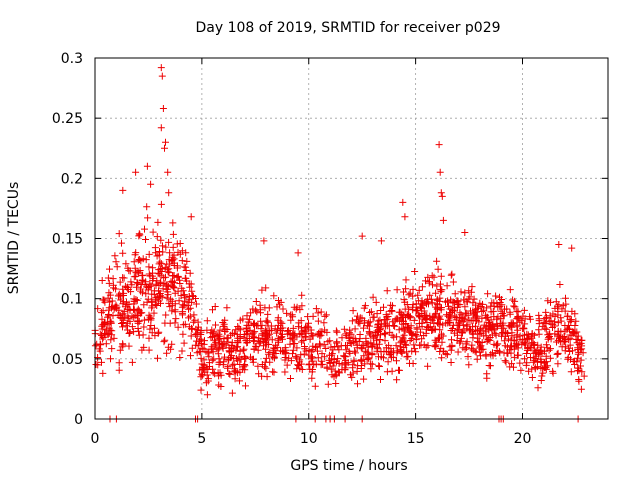 This screenshot has width=640, height=480. I want to click on x-tick-label: 0, so click(95, 439).